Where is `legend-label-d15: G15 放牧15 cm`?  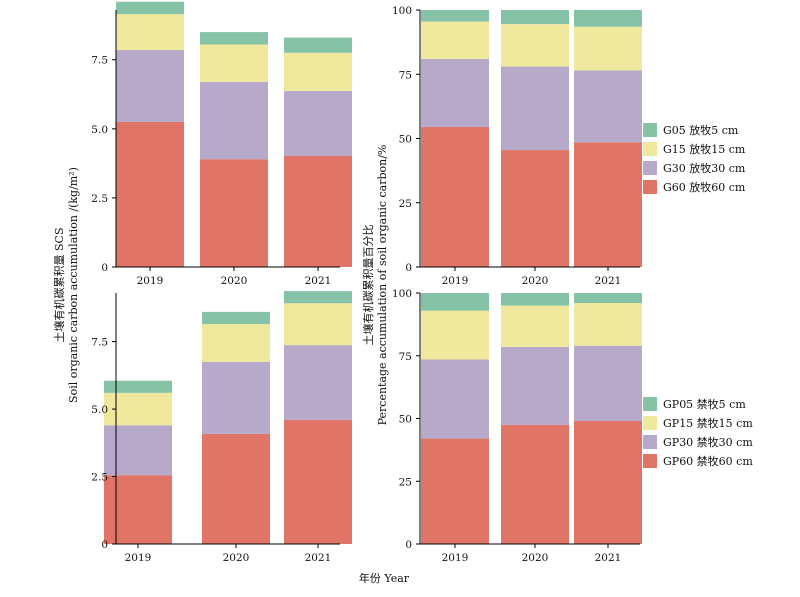
legend-label-d15: G15 放牧15 cm is located at coordinates (704, 149).